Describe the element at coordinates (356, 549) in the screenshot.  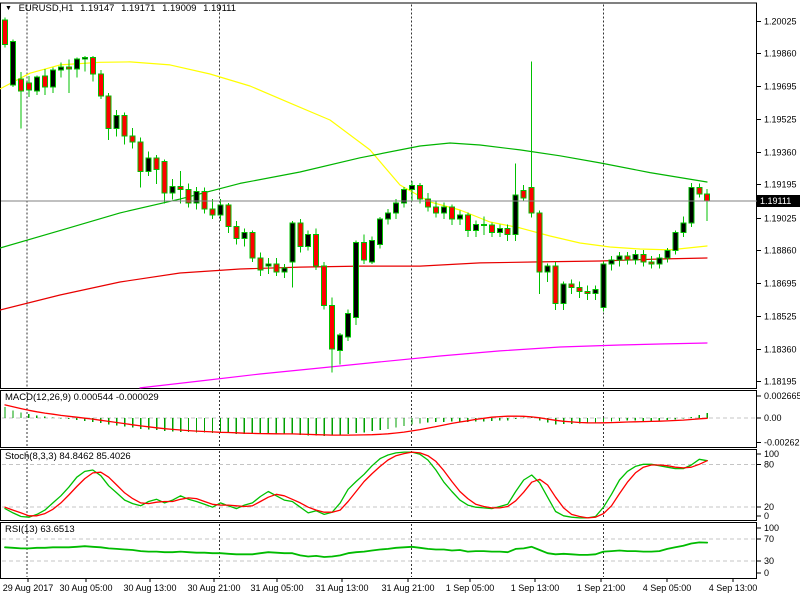
I see `rsi-line` at that location.